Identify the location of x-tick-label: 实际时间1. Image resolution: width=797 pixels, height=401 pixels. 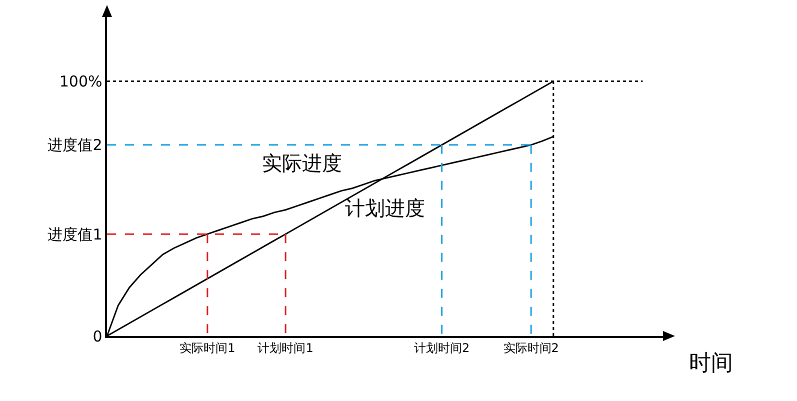
(208, 348).